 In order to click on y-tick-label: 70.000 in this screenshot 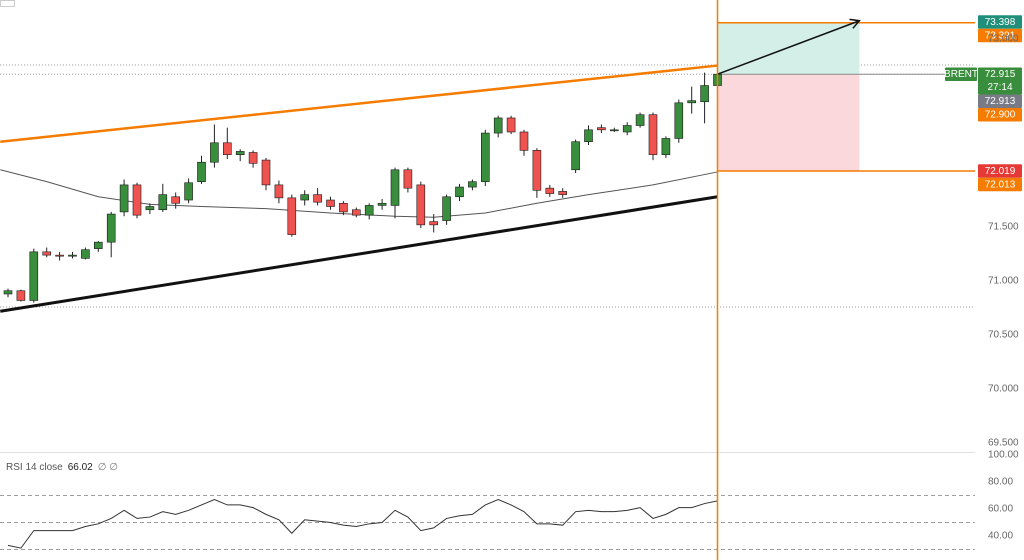, I will do `click(1003, 389)`.